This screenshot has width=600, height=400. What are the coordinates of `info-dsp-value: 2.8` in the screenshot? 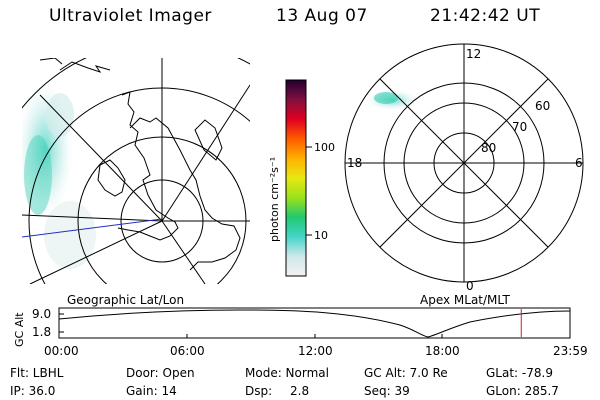 It's located at (300, 391).